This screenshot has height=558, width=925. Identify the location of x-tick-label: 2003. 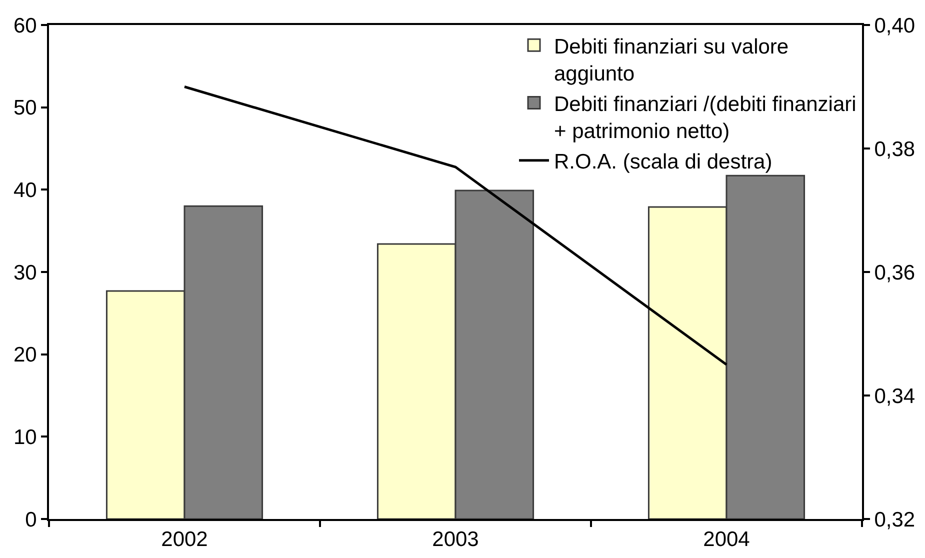
(455, 540).